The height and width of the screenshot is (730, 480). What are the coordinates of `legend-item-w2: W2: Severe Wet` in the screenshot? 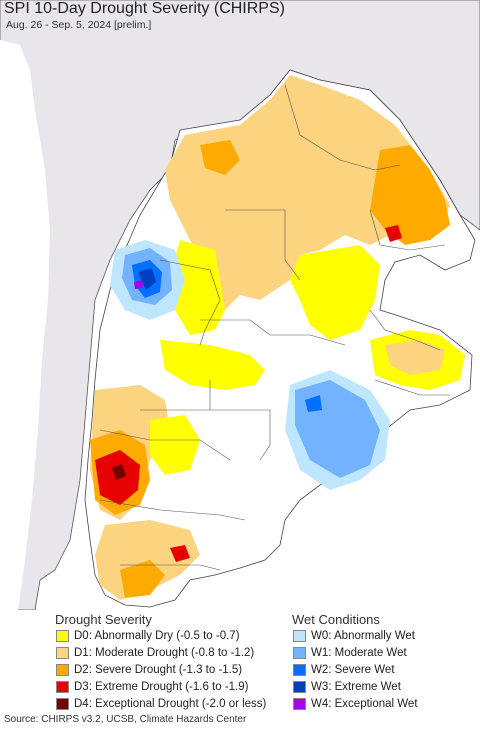 It's located at (344, 670).